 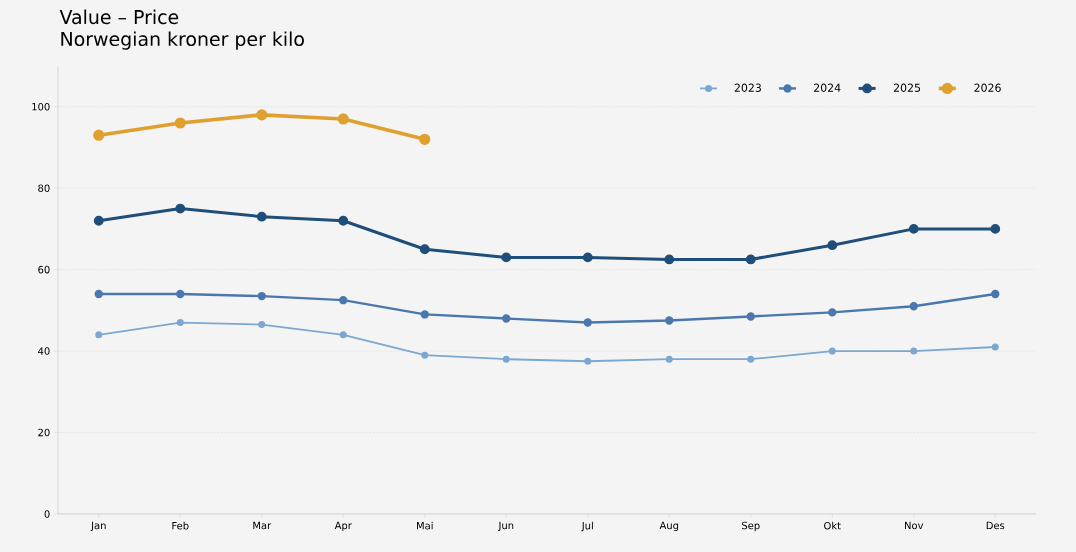 What do you see at coordinates (44, 188) in the screenshot?
I see `y-tick-label: 80` at bounding box center [44, 188].